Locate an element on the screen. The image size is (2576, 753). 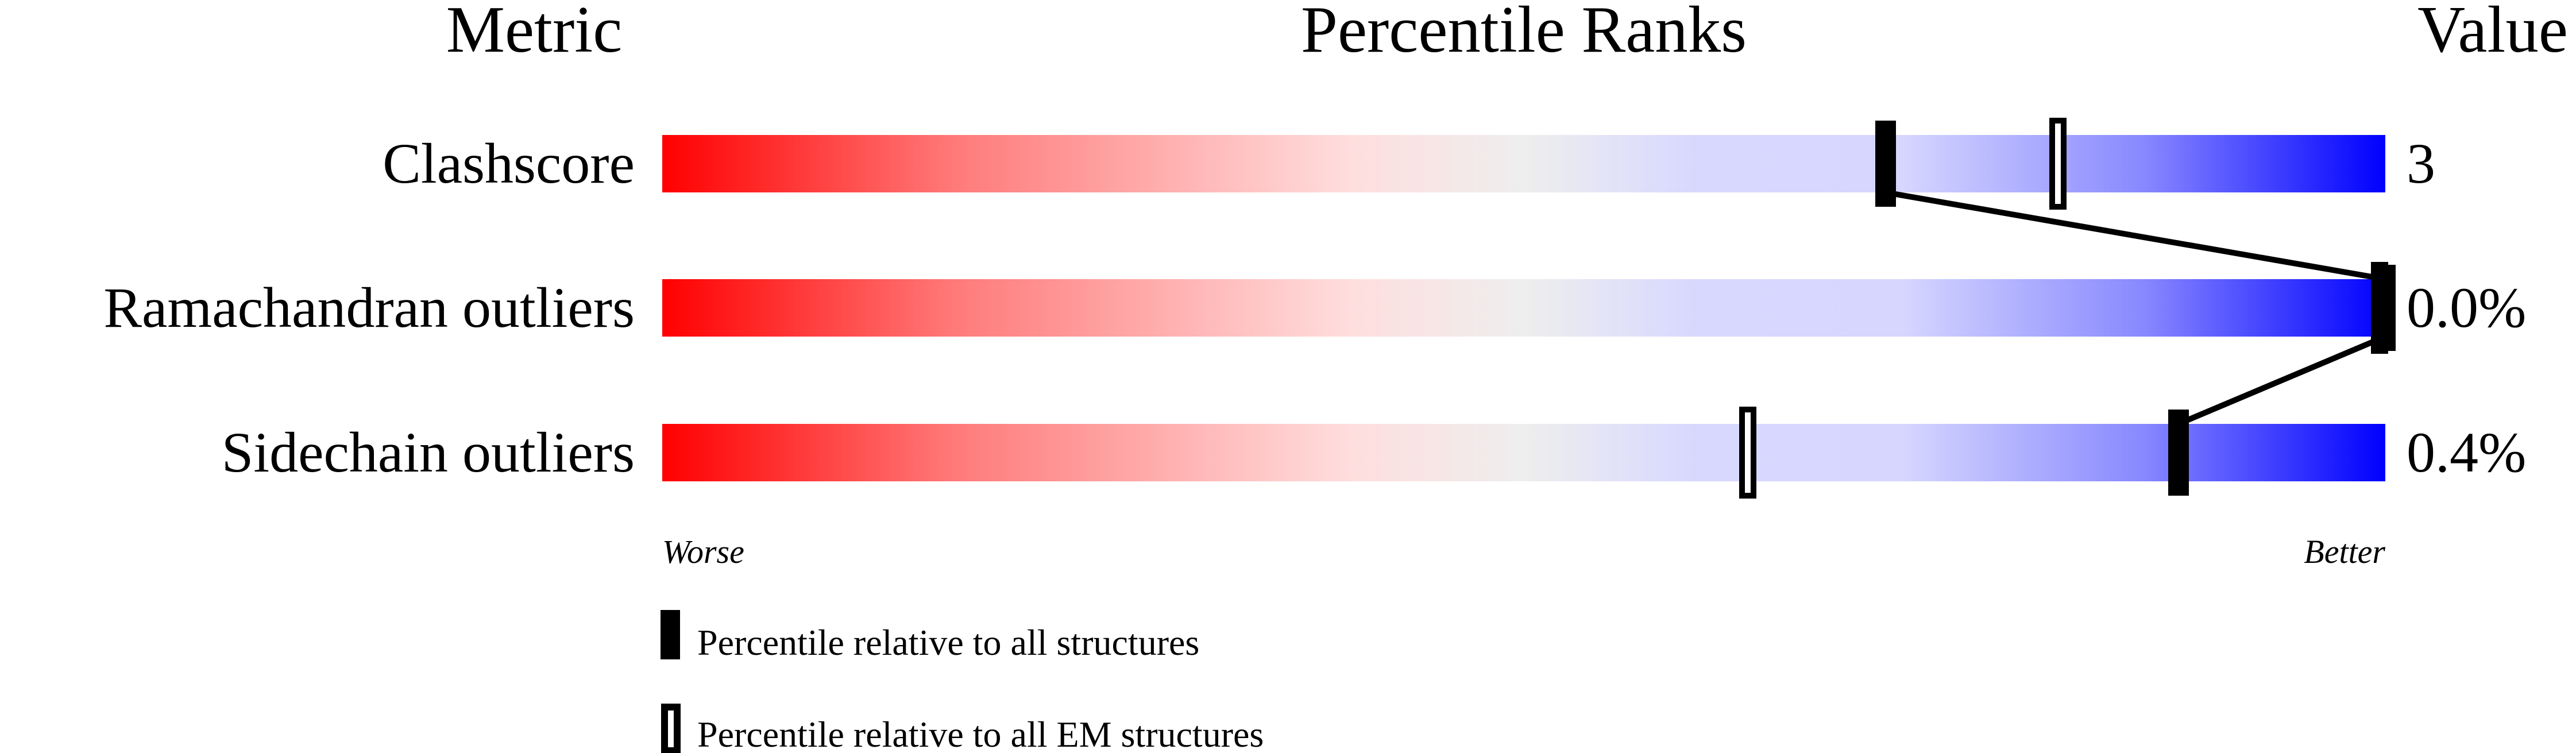
legend-label-em: Percentile relative to all EM structures is located at coordinates (980, 734).